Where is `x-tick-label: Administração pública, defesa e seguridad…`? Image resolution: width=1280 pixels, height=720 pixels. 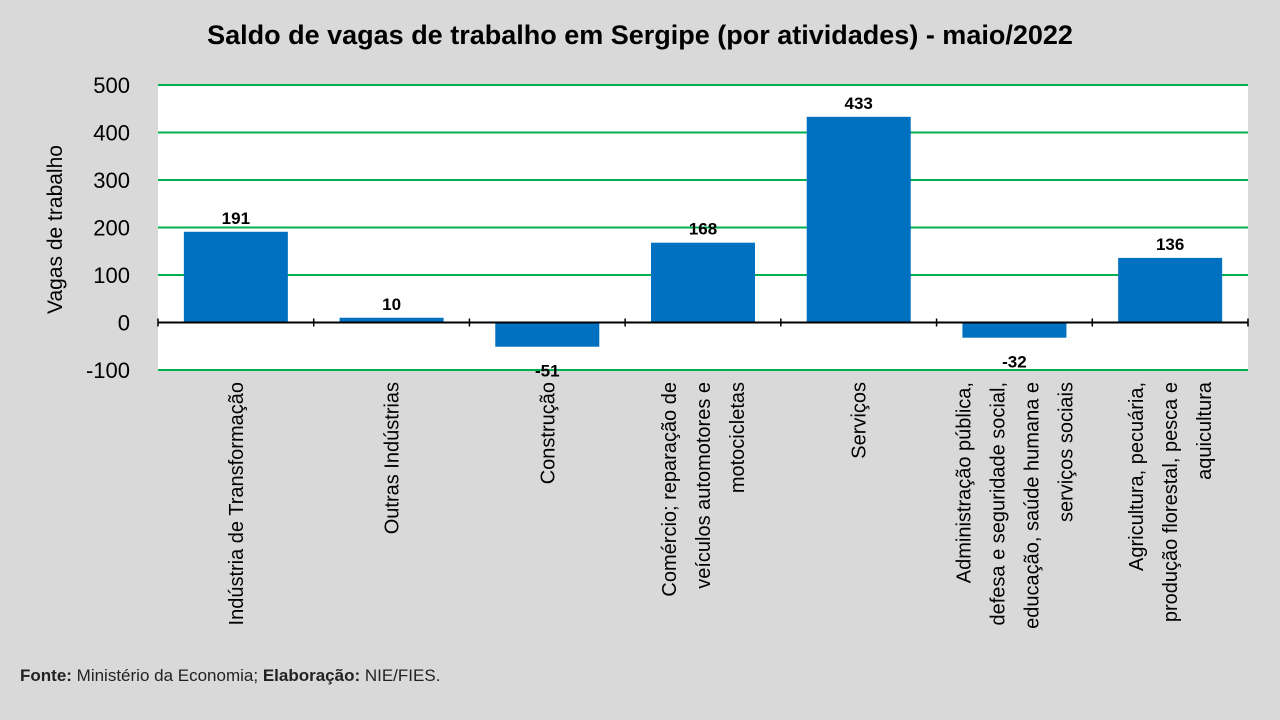 x-tick-label: Administração pública, defesa e seguridad… is located at coordinates (1015, 505).